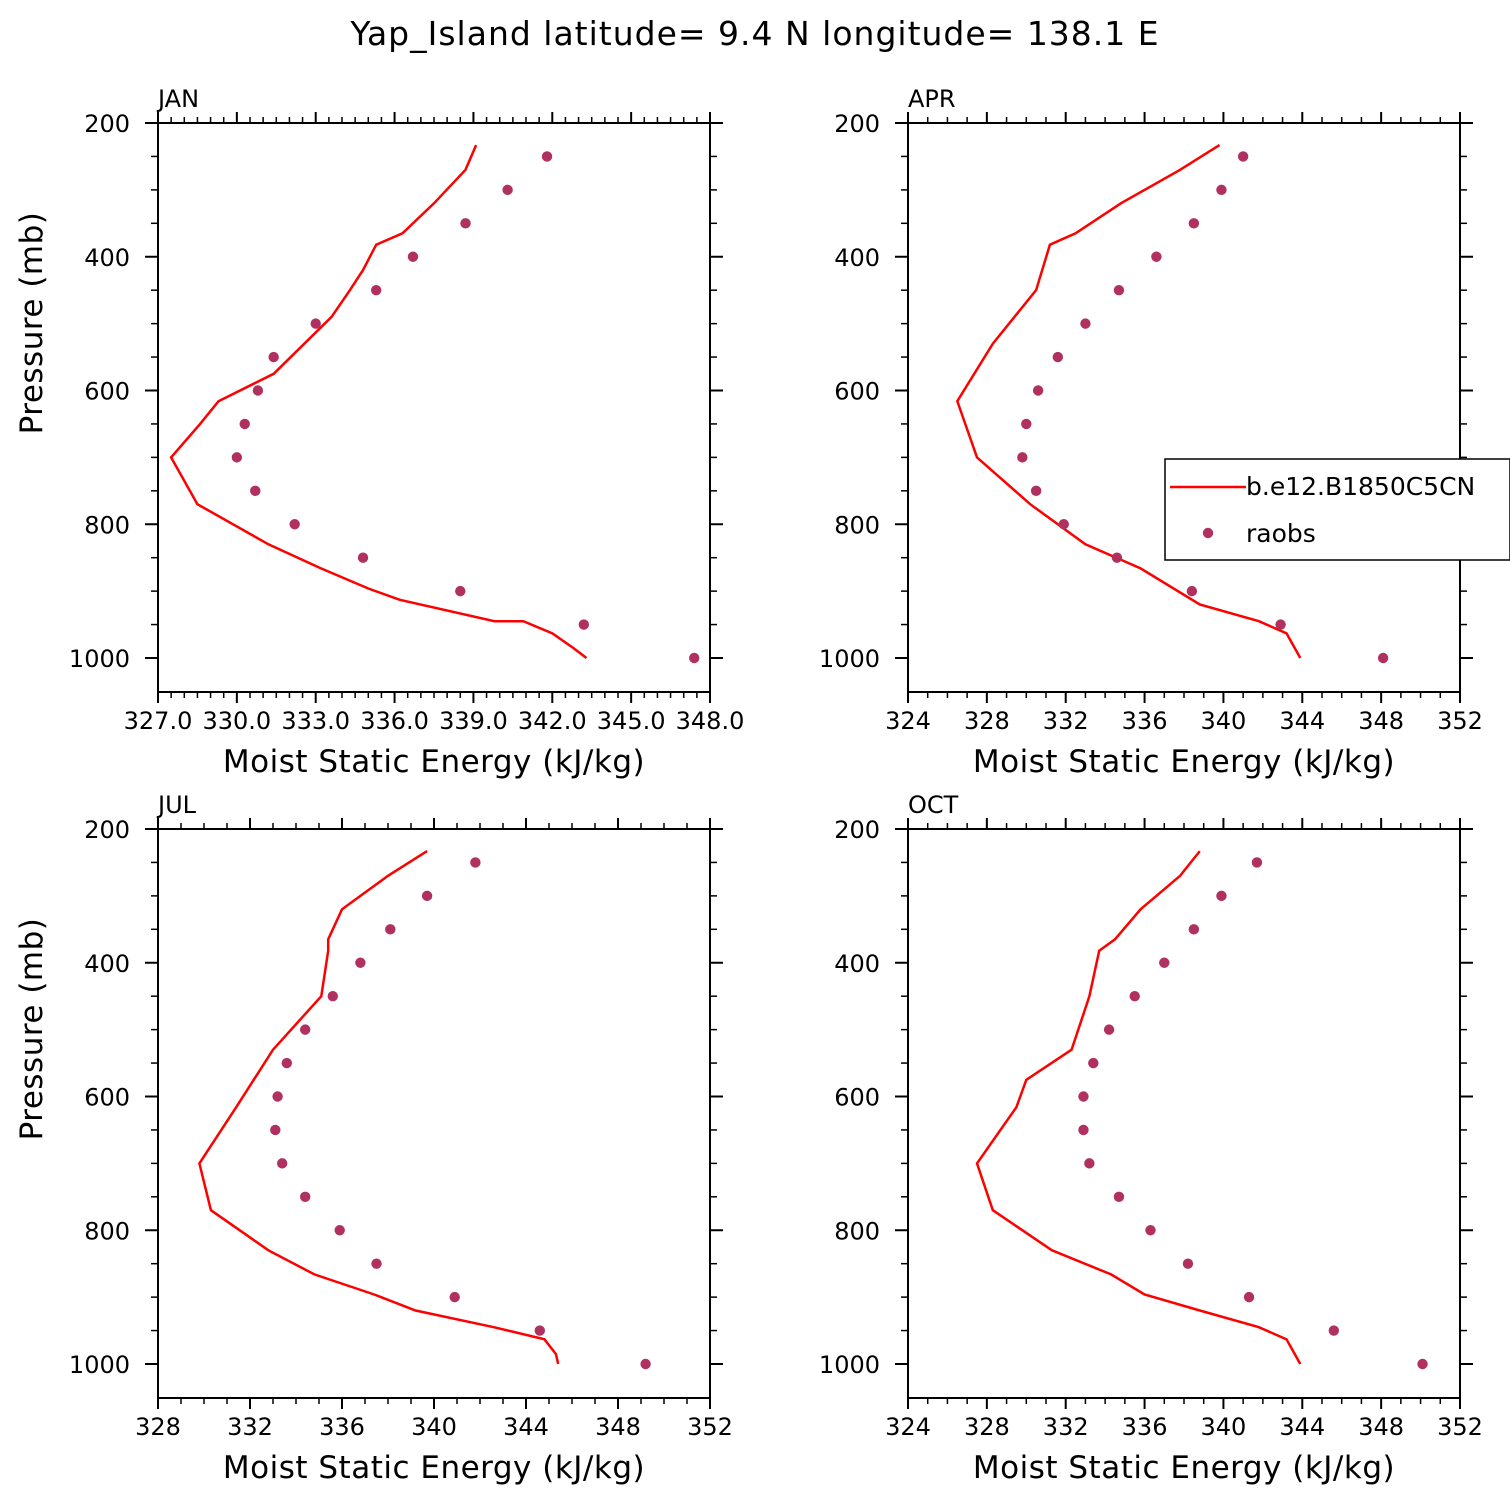 The width and height of the screenshot is (1510, 1510). What do you see at coordinates (631, 721) in the screenshot?
I see `x-tick-label: 345.0` at bounding box center [631, 721].